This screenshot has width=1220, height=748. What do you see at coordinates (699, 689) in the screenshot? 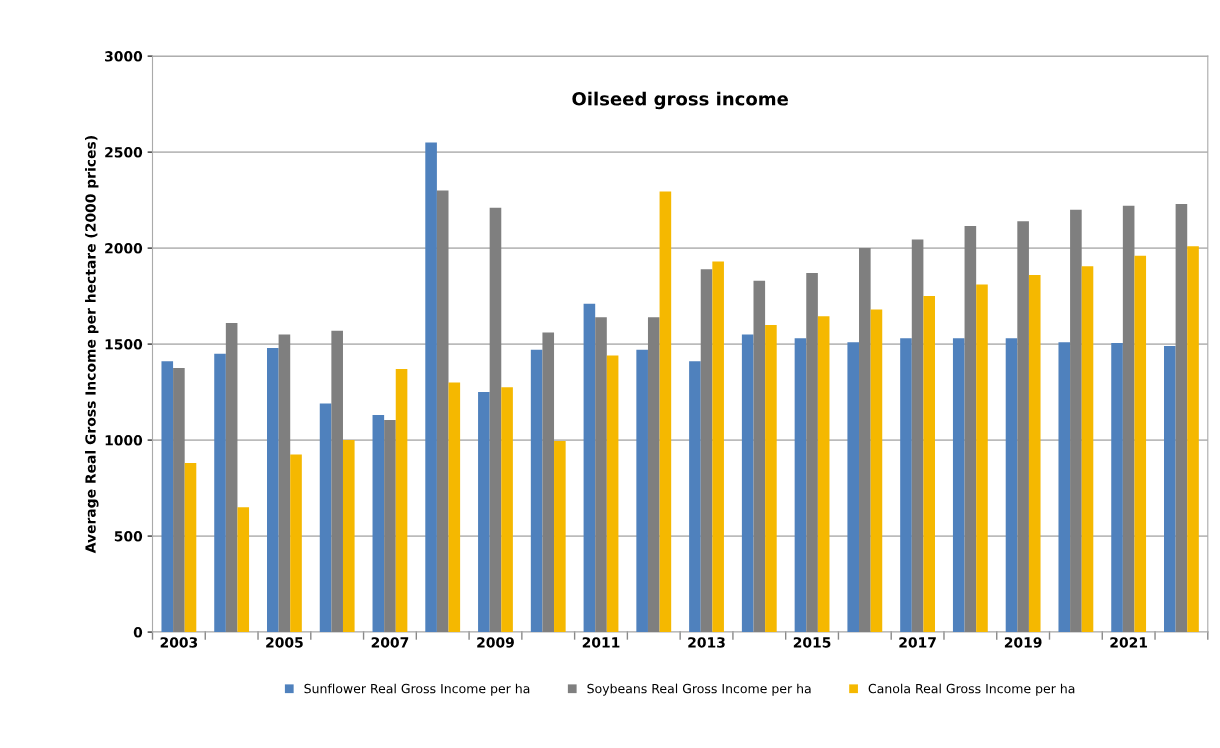
I see `legend-label: Soybeans Real Gross Income per ha` at bounding box center [699, 689].